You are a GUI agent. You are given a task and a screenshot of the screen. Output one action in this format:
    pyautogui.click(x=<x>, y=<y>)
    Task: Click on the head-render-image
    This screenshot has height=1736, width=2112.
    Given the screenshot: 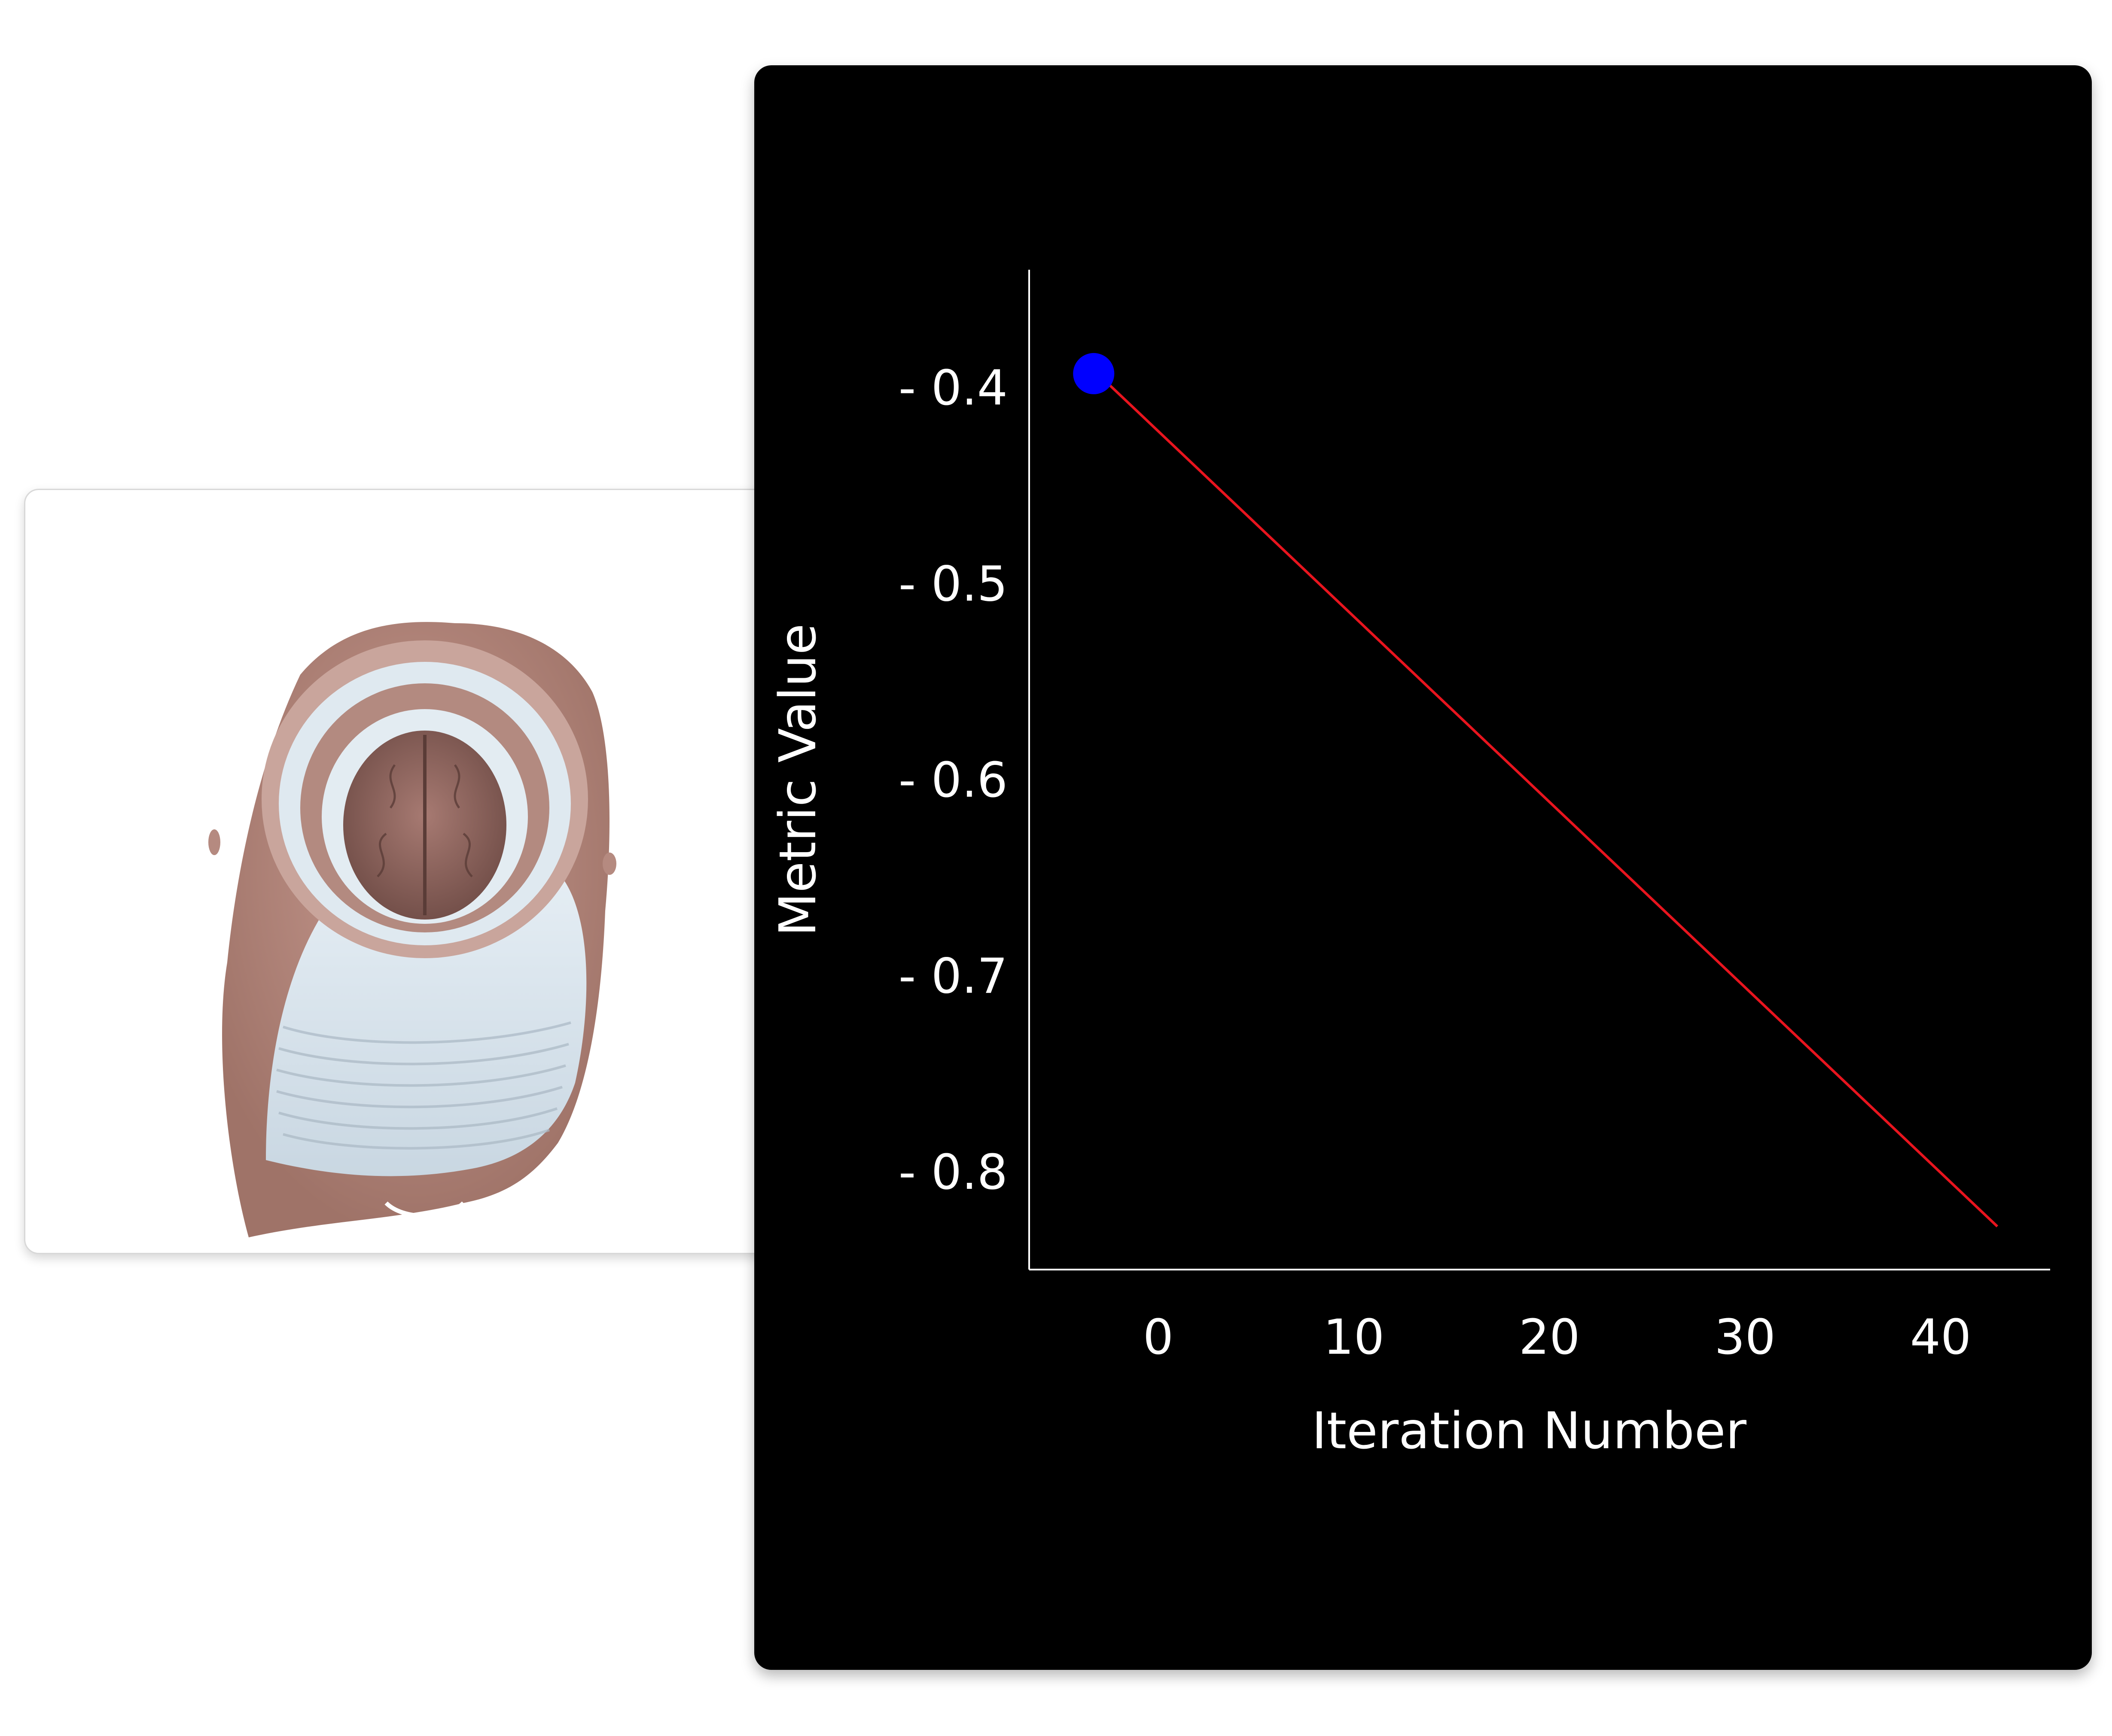 What is the action you would take?
    pyautogui.click(x=412, y=929)
    